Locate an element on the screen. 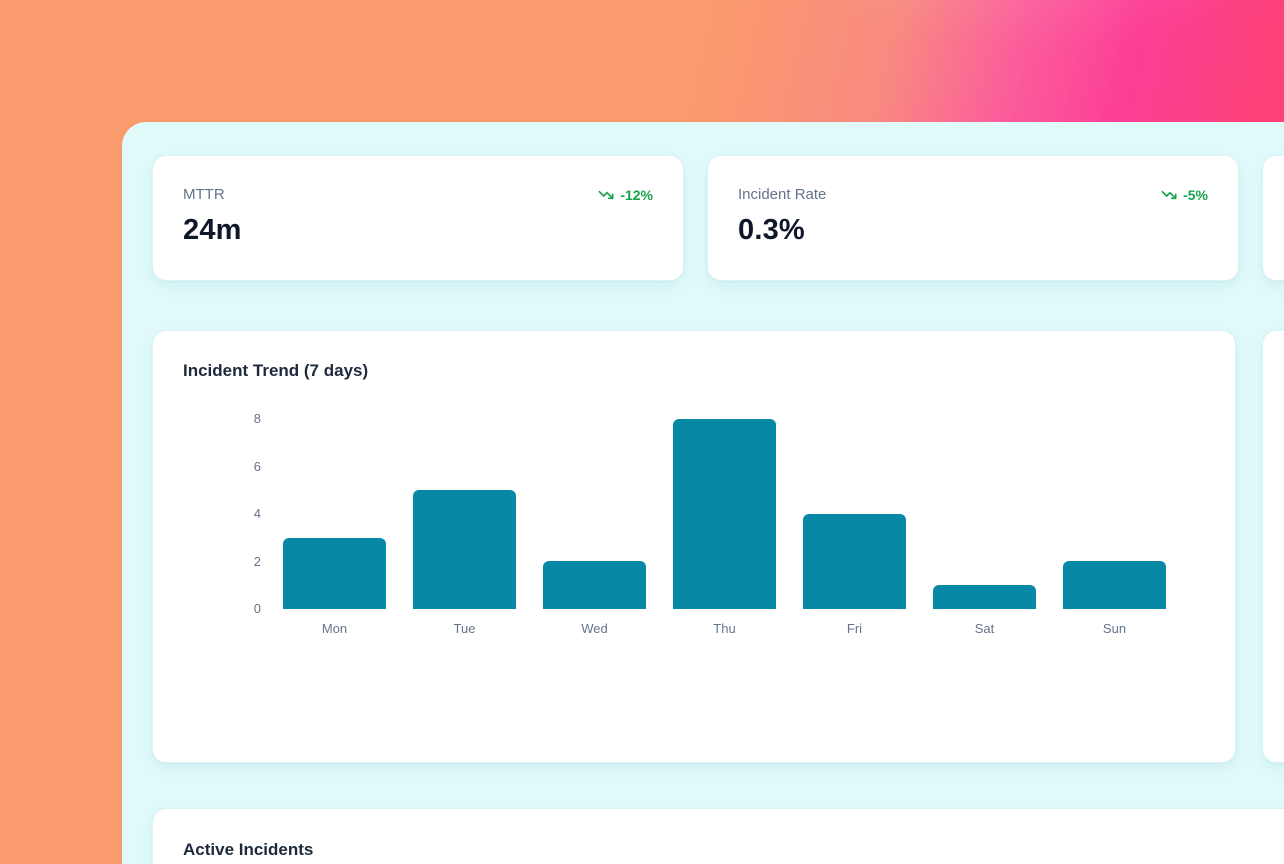 This screenshot has height=864, width=1284. x-axis-label: Fri is located at coordinates (854, 628).